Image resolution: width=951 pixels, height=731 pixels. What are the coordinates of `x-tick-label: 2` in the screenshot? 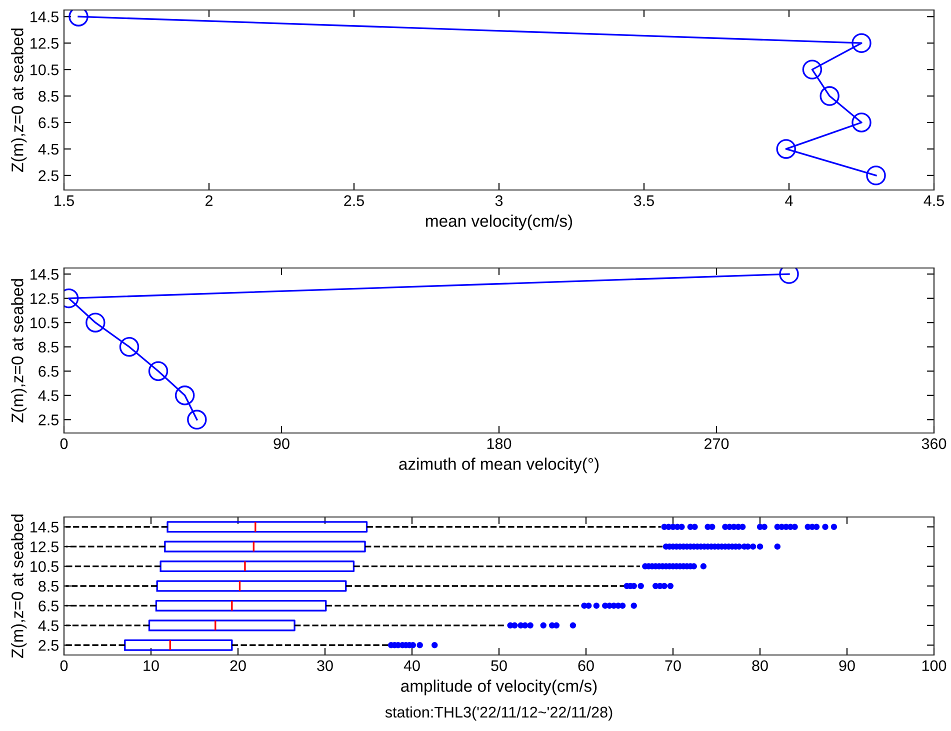 It's located at (209, 200).